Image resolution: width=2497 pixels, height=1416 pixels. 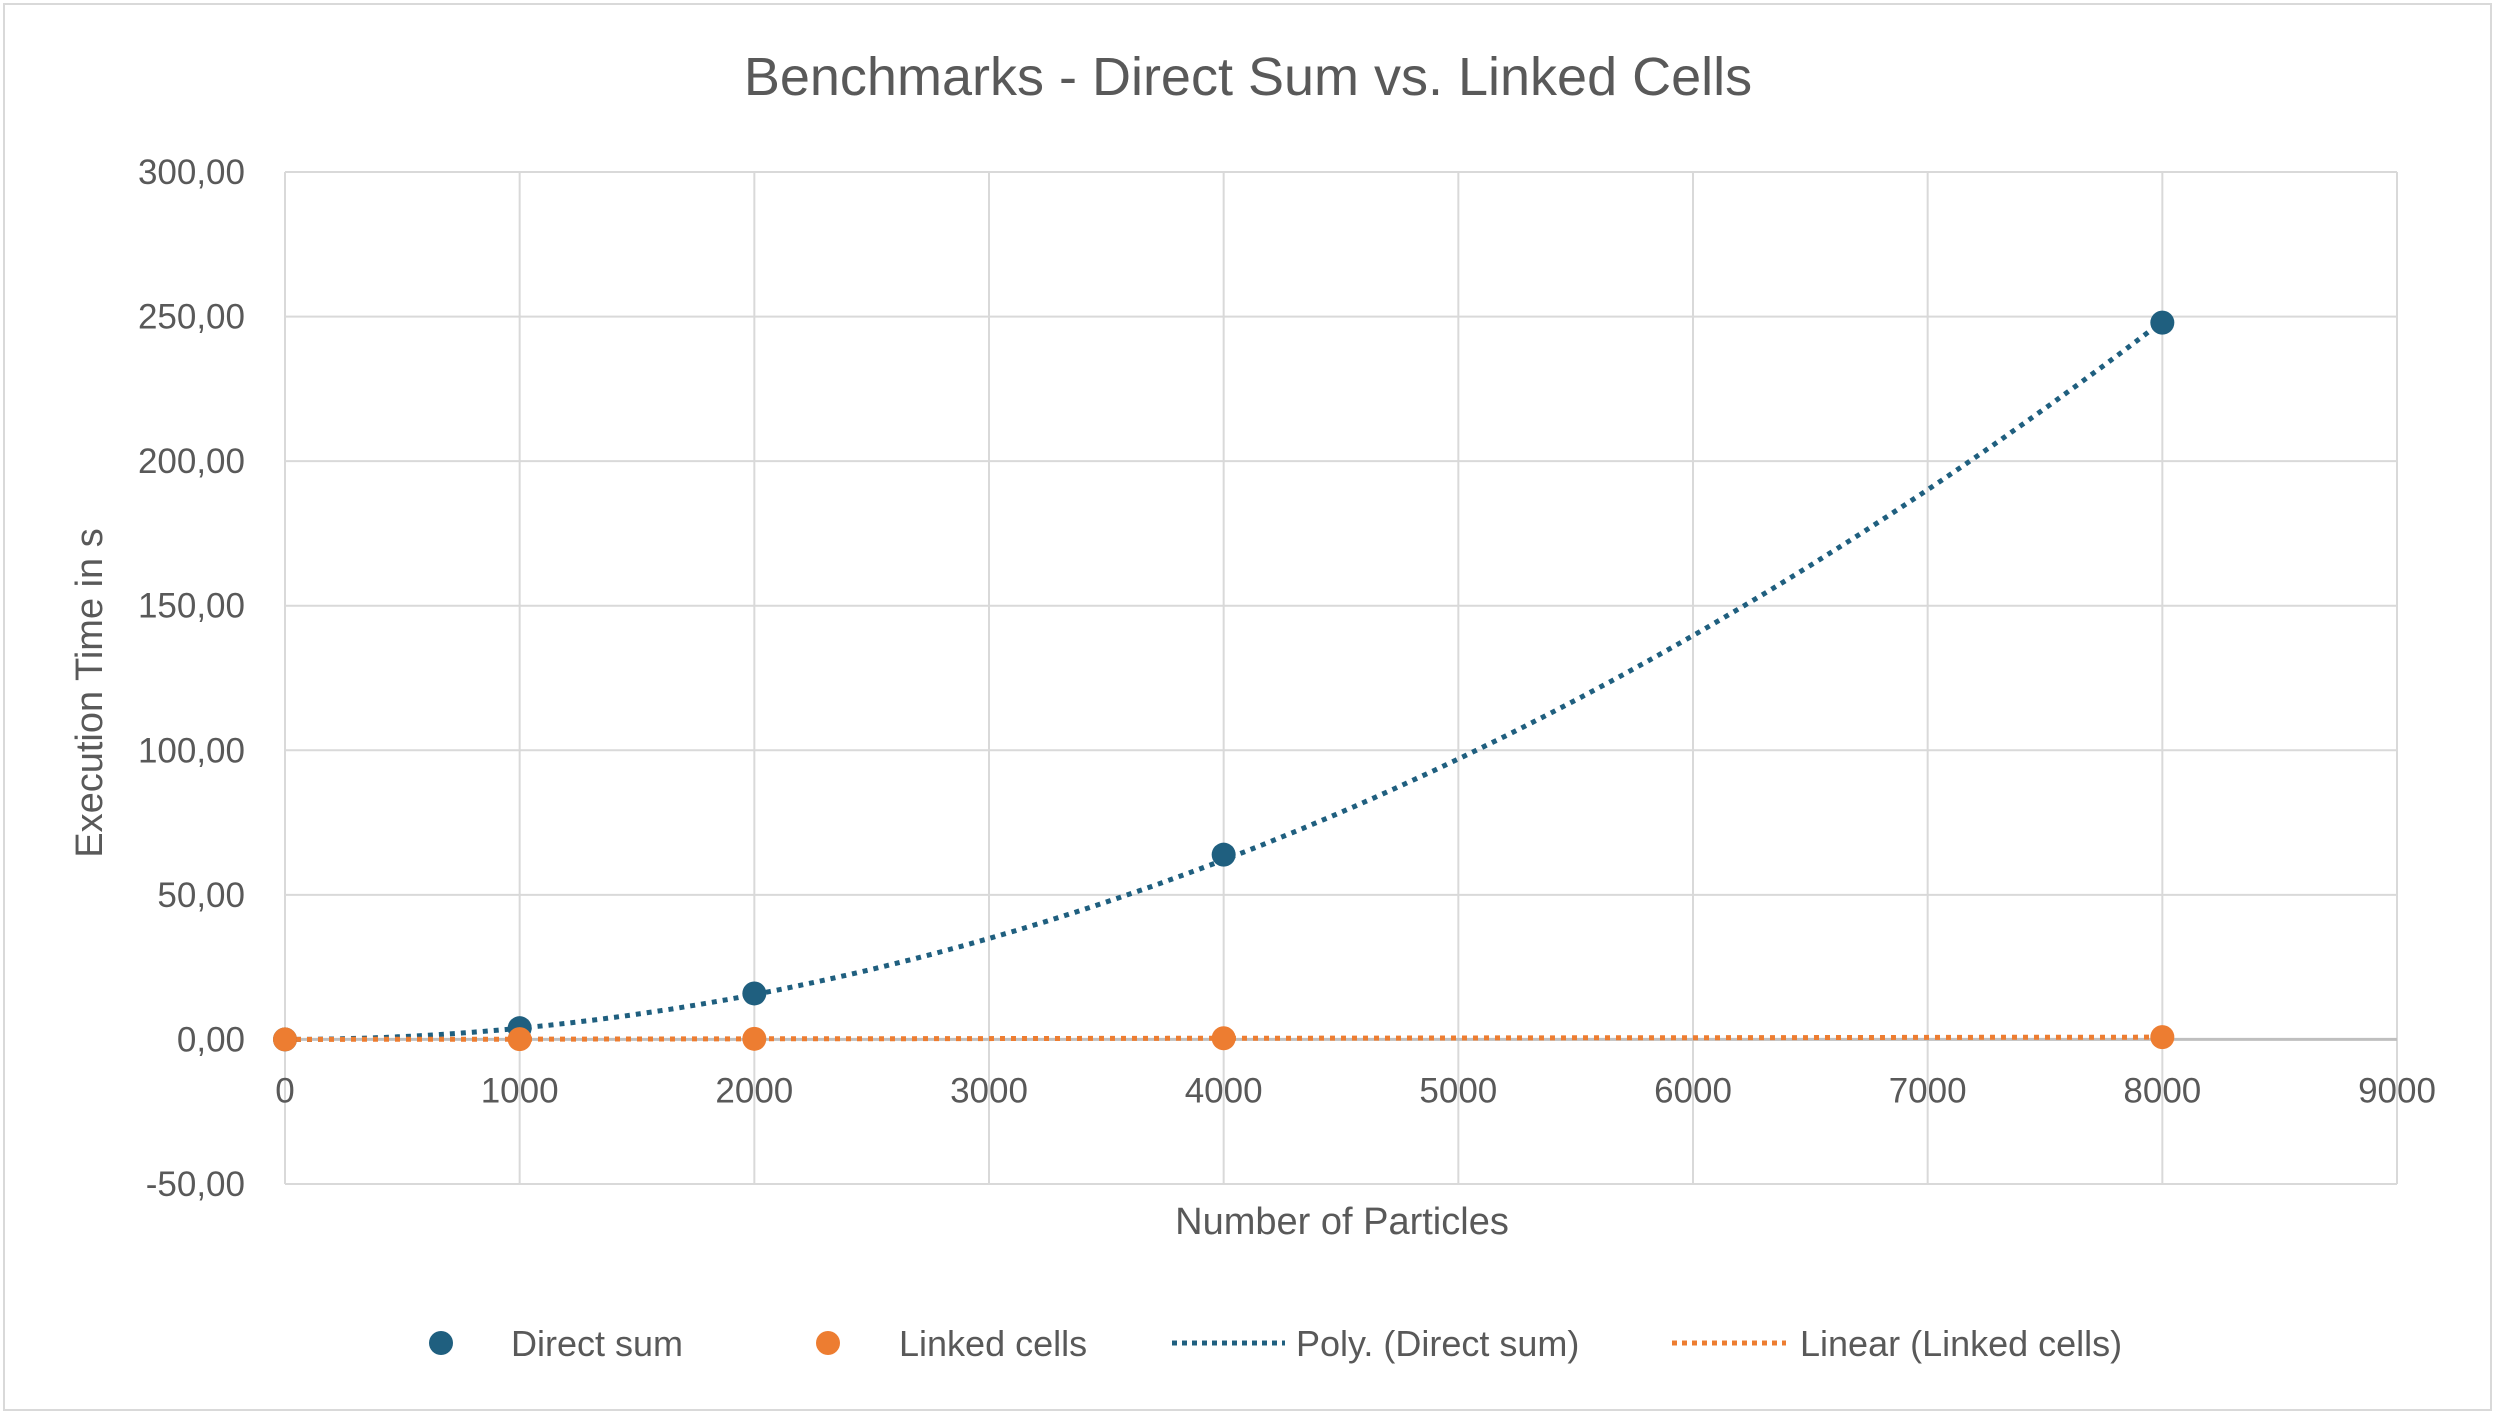 I want to click on x-tick-labels: 0 1000 2000 3000 4000 5000 6000 7000 8000 9000, so click(x=1355, y=1090).